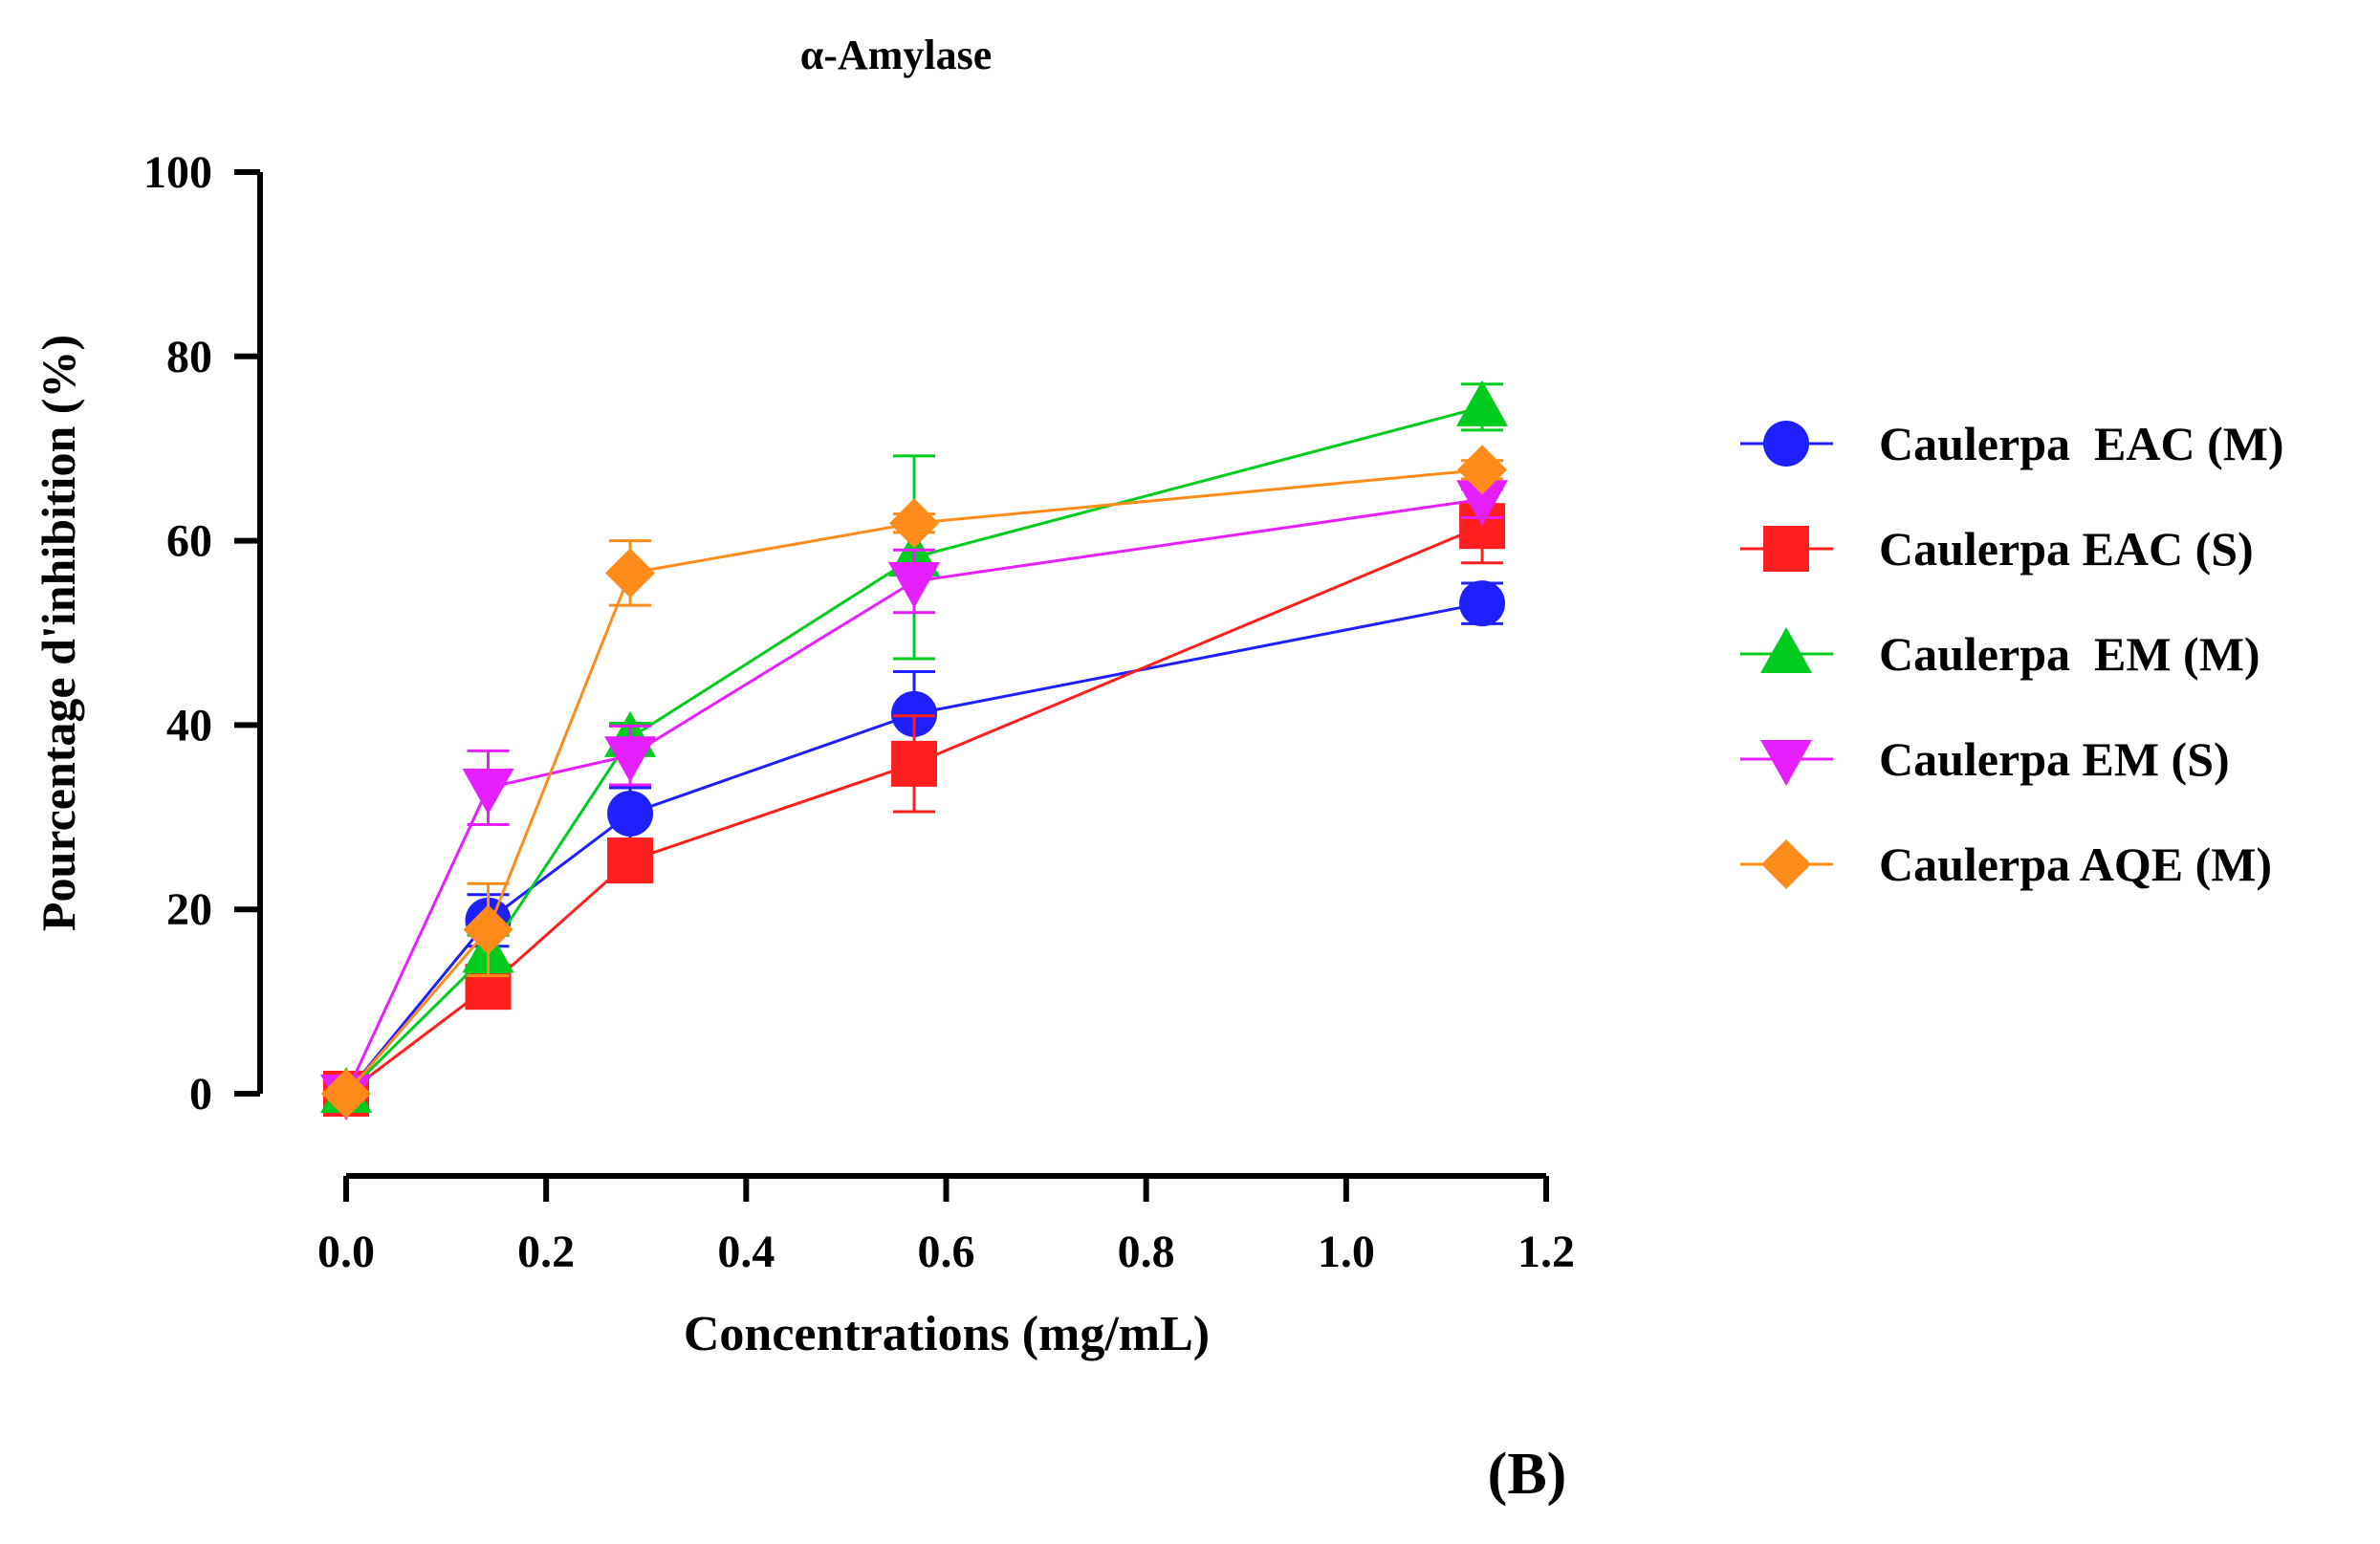 This screenshot has height=1544, width=2380. What do you see at coordinates (947, 1334) in the screenshot?
I see `x-axis-label: Concentrations (mg/mL)` at bounding box center [947, 1334].